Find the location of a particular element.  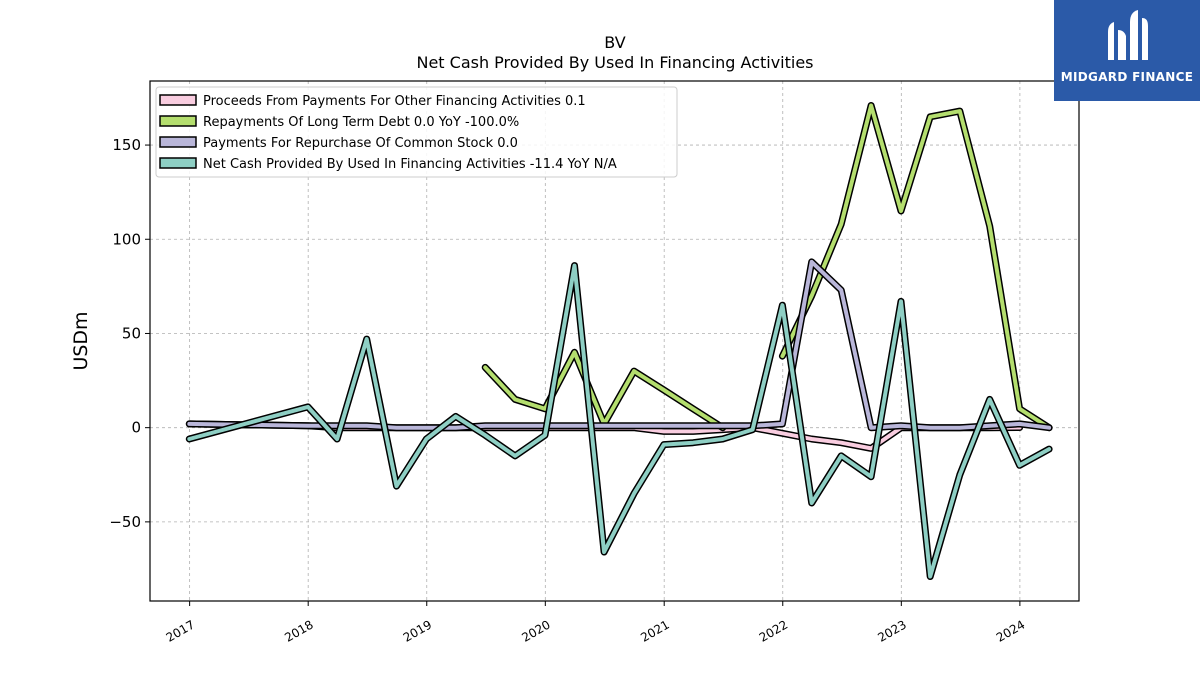

x-tick-label: 2018 is located at coordinates (298, 630).